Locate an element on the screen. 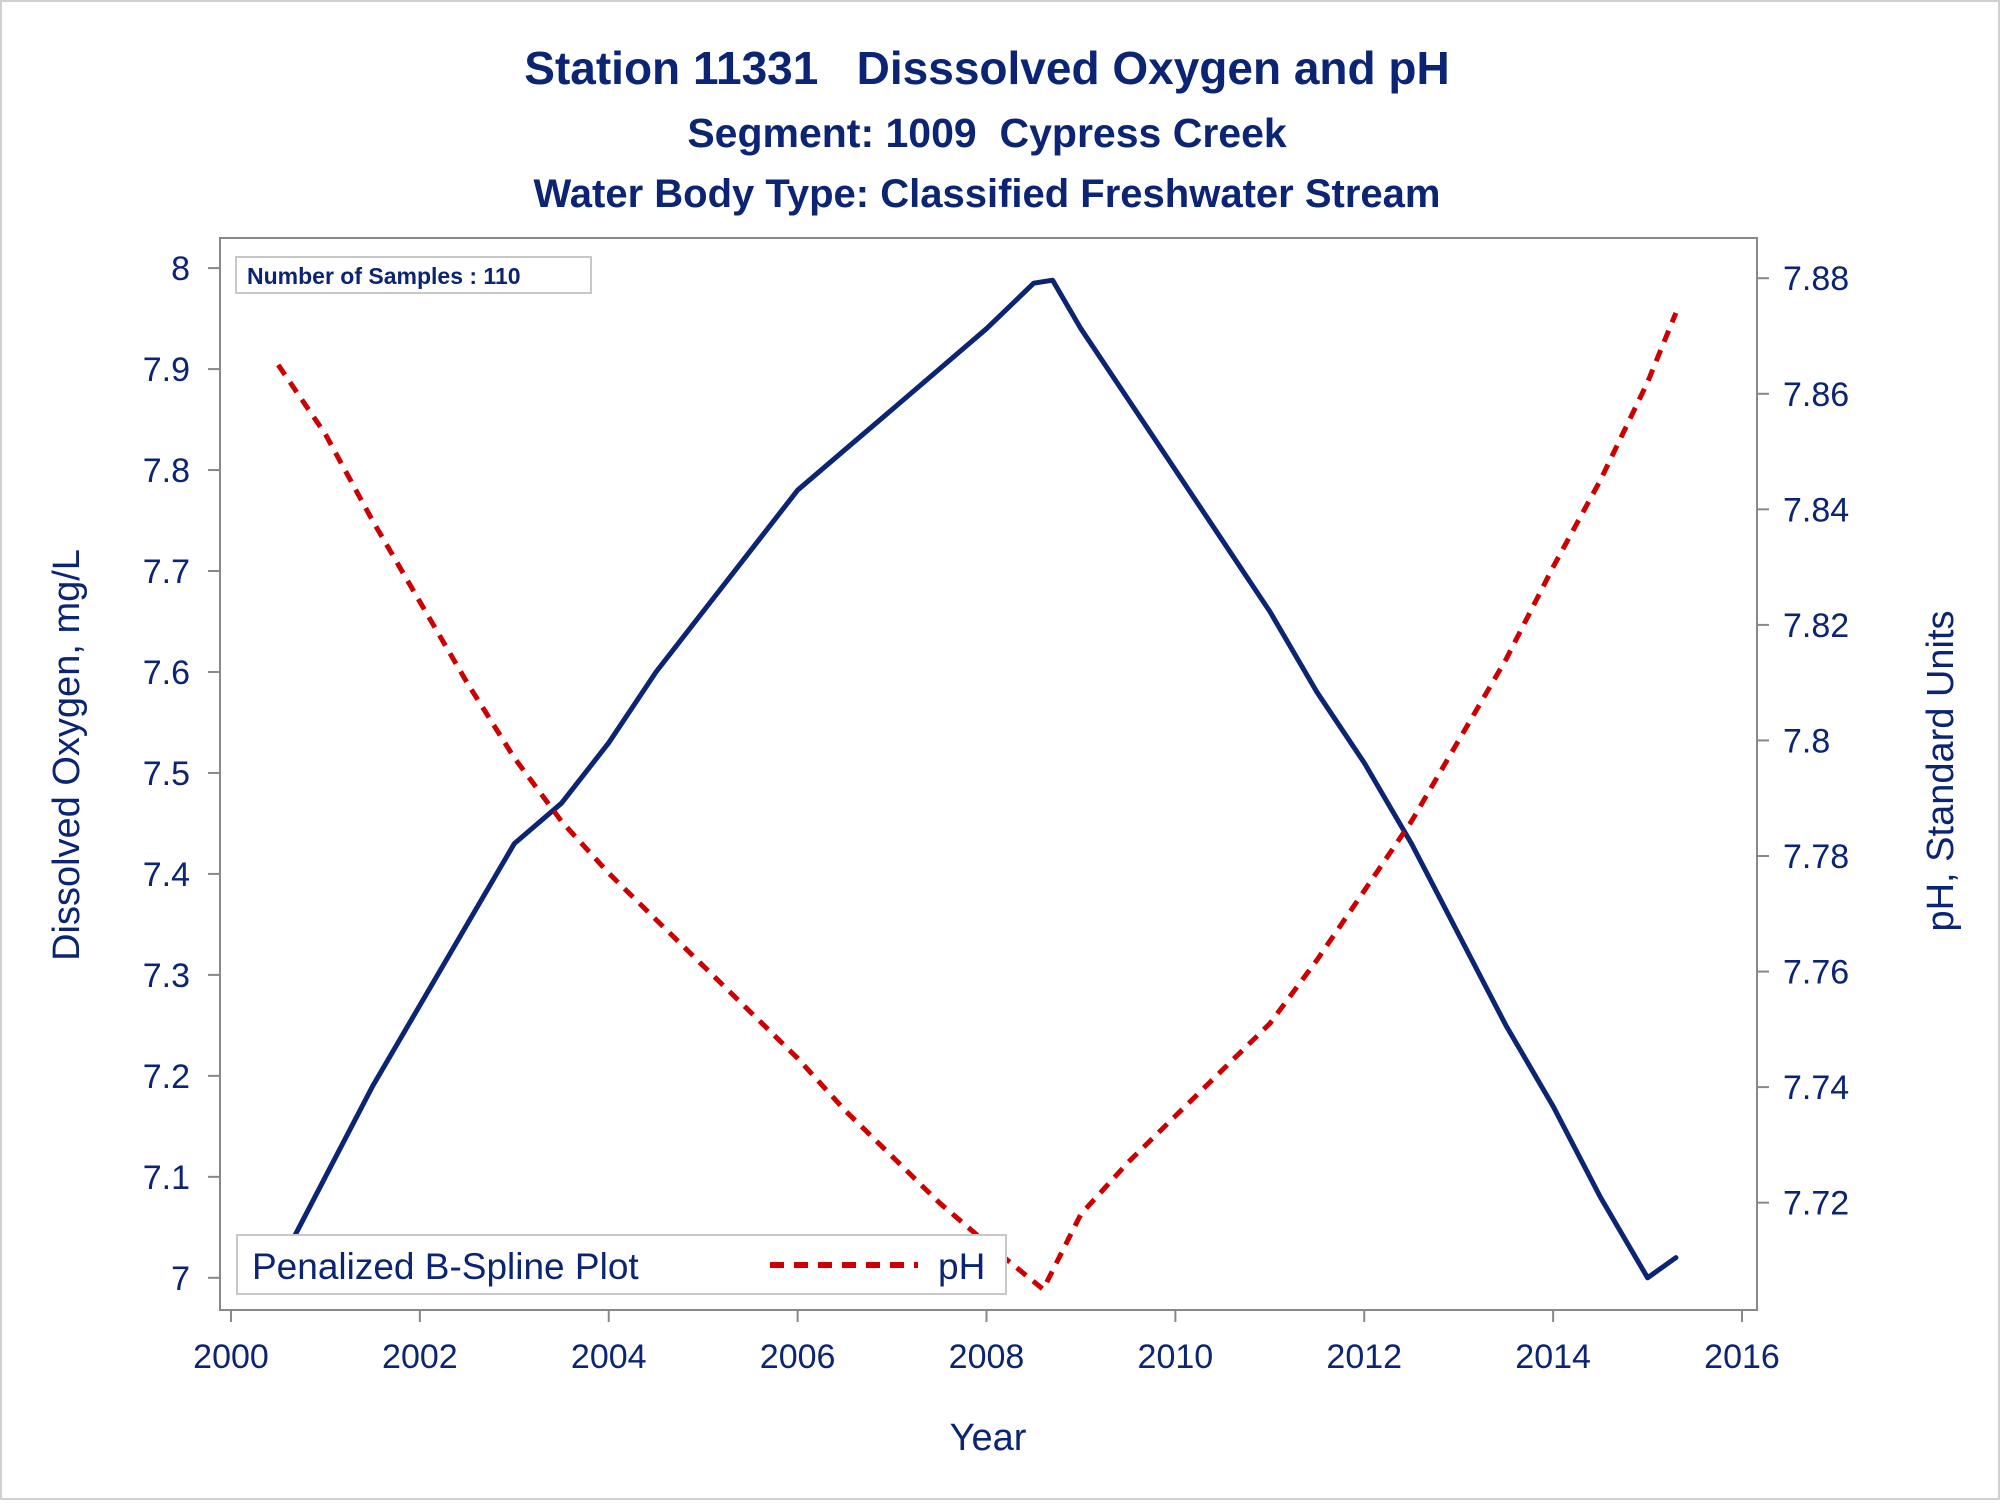  y-right-tick-label: 7.8 is located at coordinates (1806, 741).